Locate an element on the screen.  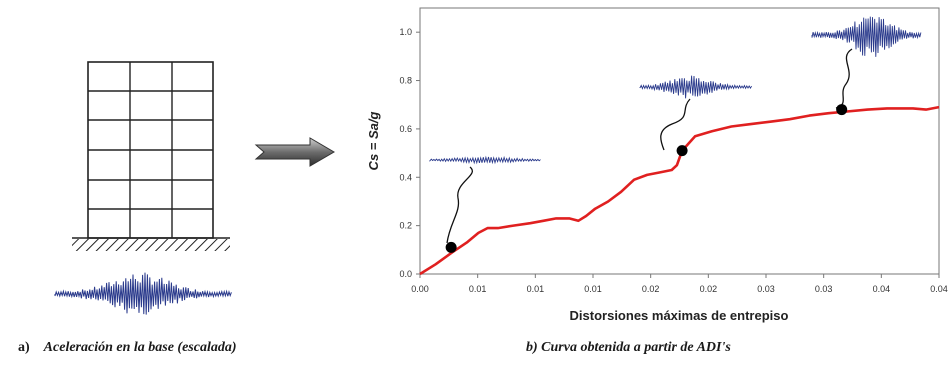
transition-arrow is located at coordinates (294, 152).